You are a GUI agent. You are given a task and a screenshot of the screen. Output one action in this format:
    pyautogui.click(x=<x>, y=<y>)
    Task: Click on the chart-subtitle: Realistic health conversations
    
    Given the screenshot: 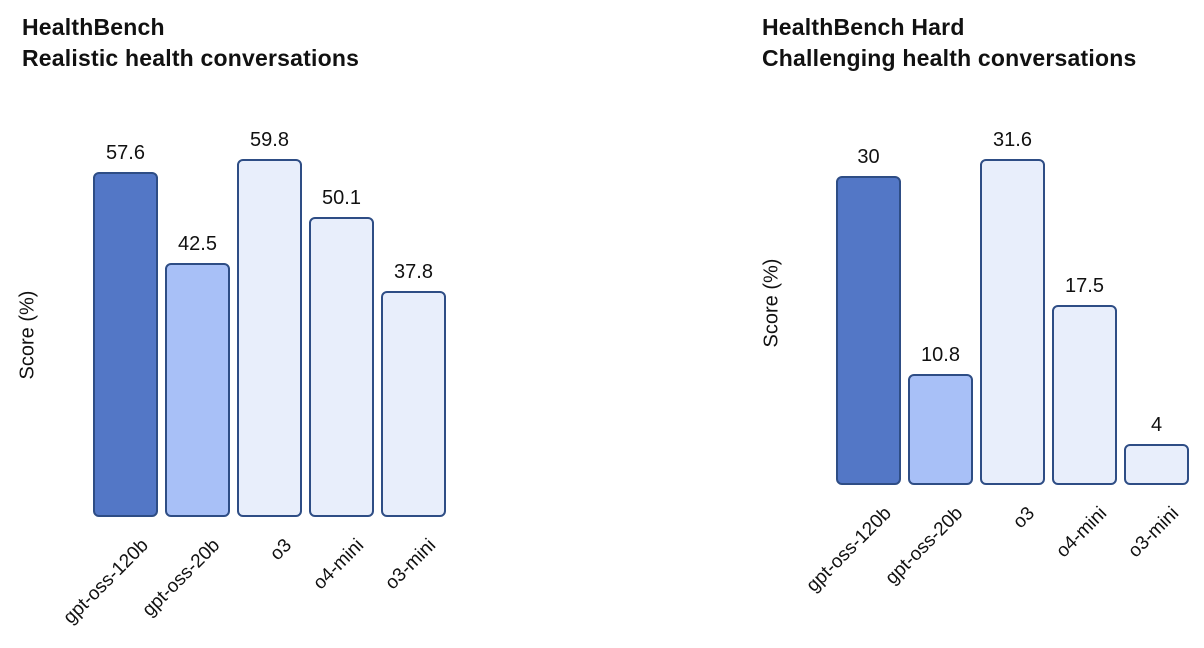 What is the action you would take?
    pyautogui.click(x=191, y=58)
    